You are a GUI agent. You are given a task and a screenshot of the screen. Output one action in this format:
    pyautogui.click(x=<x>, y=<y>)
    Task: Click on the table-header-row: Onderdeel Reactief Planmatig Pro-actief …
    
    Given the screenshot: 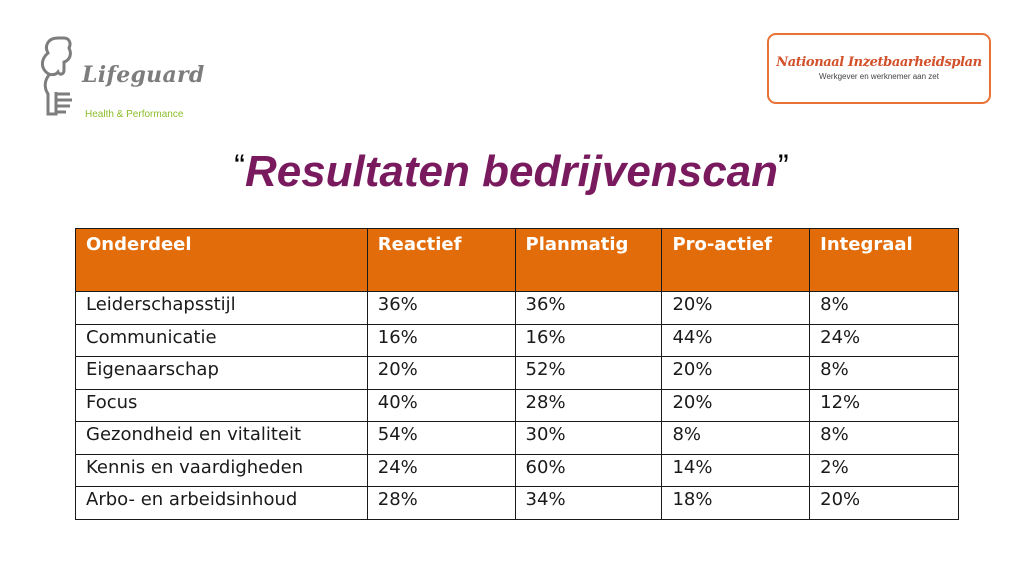 What is the action you would take?
    pyautogui.click(x=517, y=260)
    